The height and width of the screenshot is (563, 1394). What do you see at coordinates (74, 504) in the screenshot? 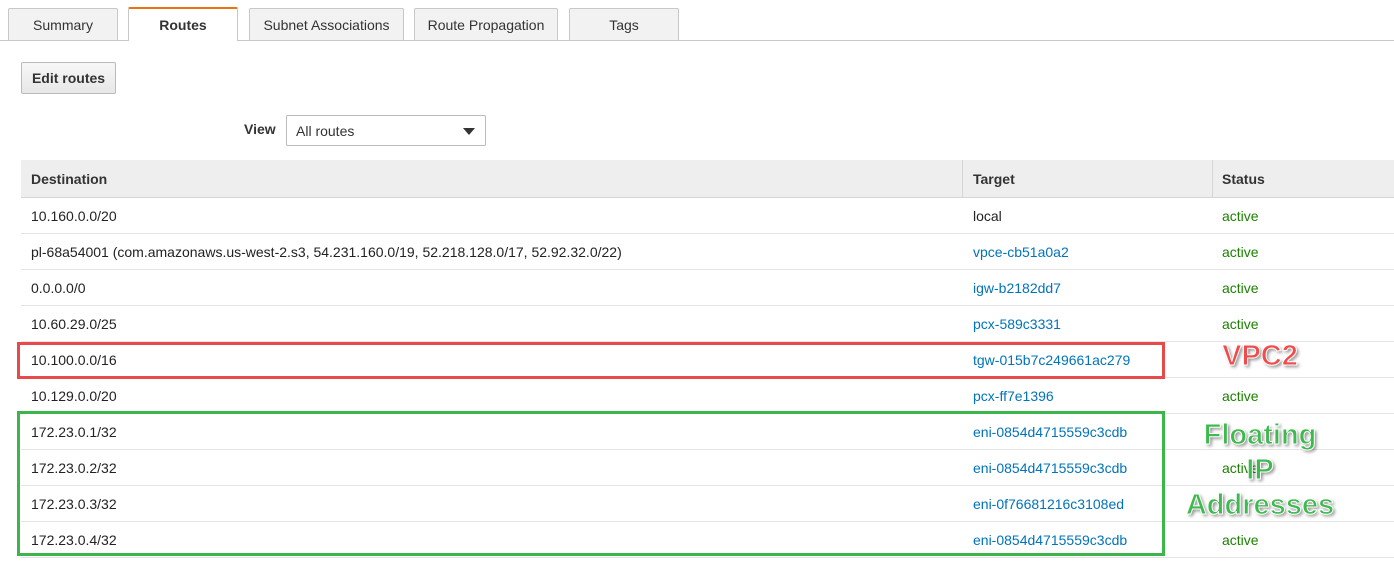
I see `destination: 172.23.0.3/32` at bounding box center [74, 504].